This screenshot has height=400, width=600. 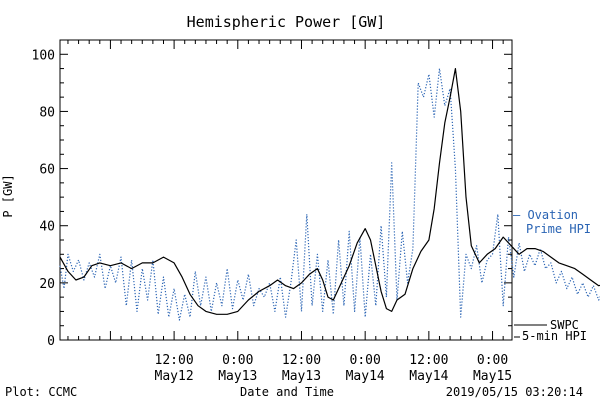 I want to click on x-tick-label-date: May12, so click(x=174, y=376).